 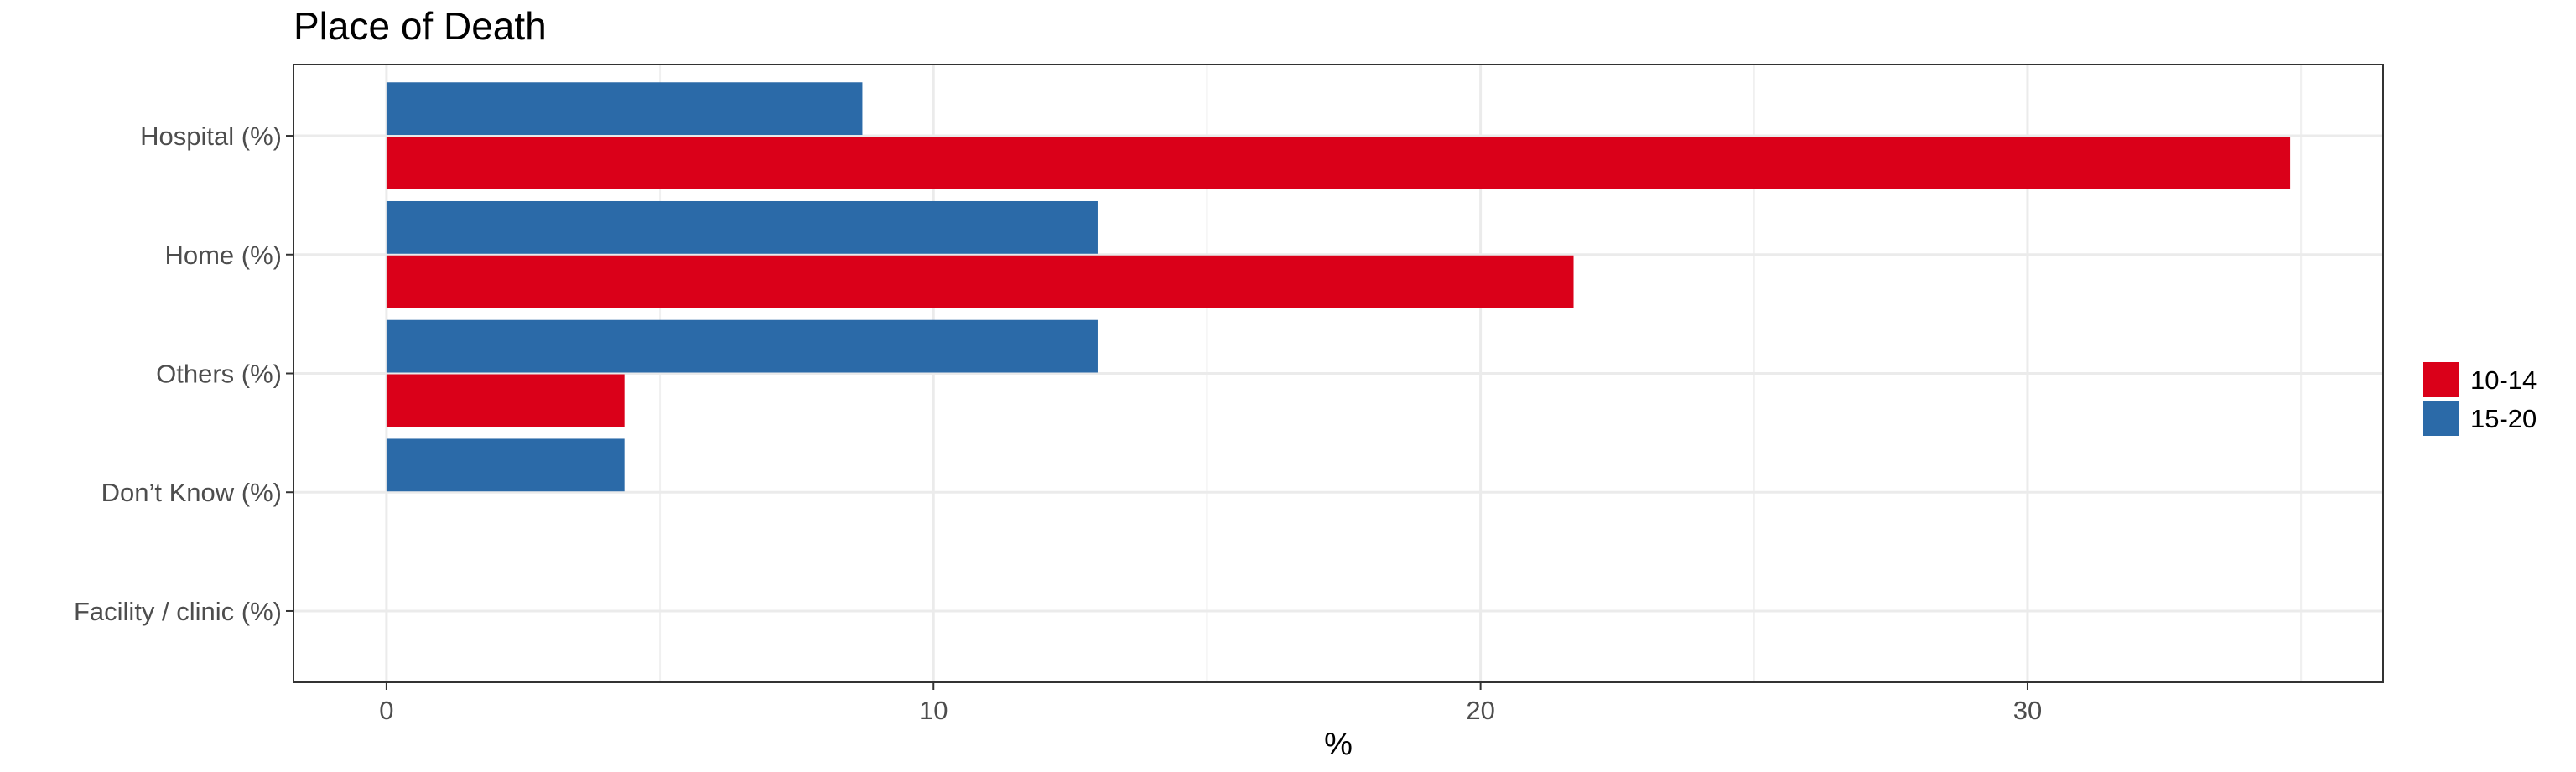 What do you see at coordinates (219, 374) in the screenshot?
I see `y-tick-label: Others (%)` at bounding box center [219, 374].